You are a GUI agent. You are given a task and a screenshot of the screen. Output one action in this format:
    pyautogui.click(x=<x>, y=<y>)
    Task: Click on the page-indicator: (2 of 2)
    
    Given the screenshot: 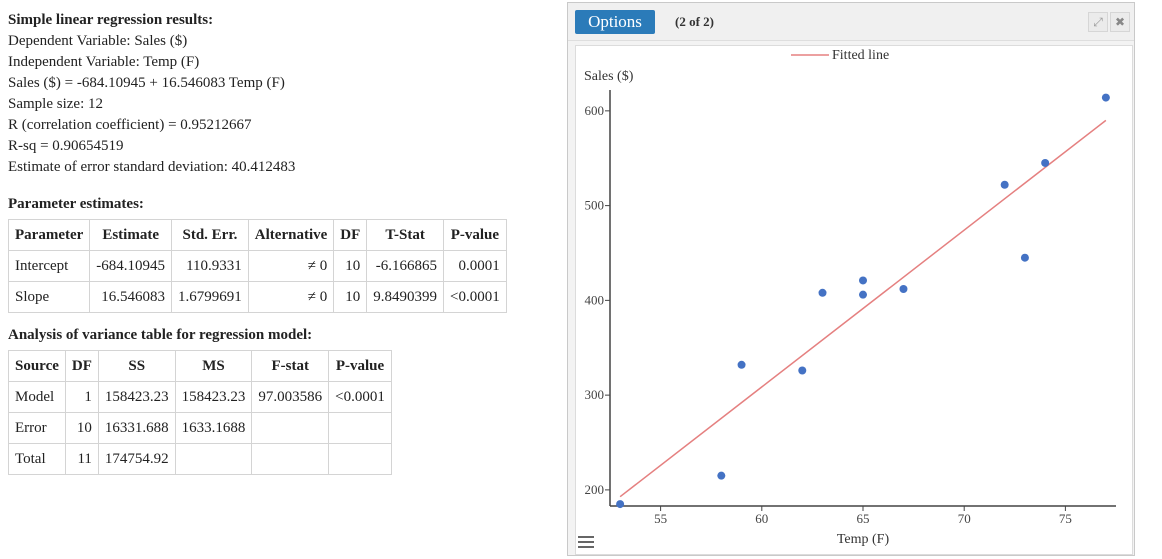 What is the action you would take?
    pyautogui.click(x=694, y=21)
    